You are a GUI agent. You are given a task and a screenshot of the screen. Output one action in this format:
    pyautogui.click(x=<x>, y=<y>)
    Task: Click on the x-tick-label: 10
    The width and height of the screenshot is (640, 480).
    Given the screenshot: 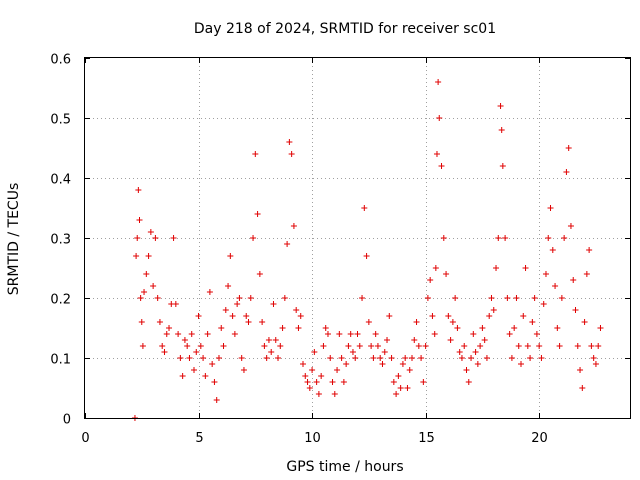 What is the action you would take?
    pyautogui.click(x=312, y=438)
    